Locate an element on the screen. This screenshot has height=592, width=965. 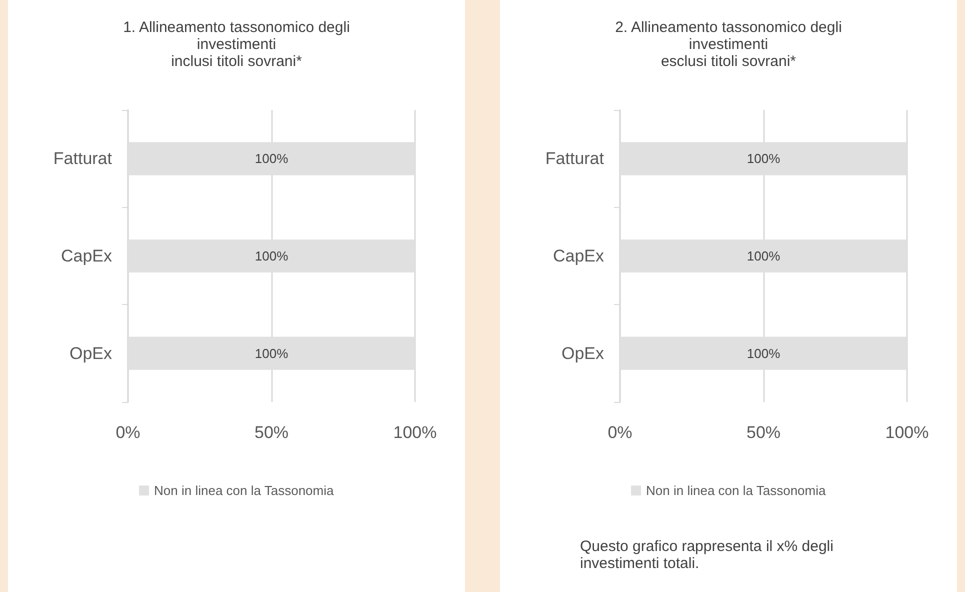
text: Questo grafico rappresenta il x% degli investimenti totali. is located at coordinates (707, 555).